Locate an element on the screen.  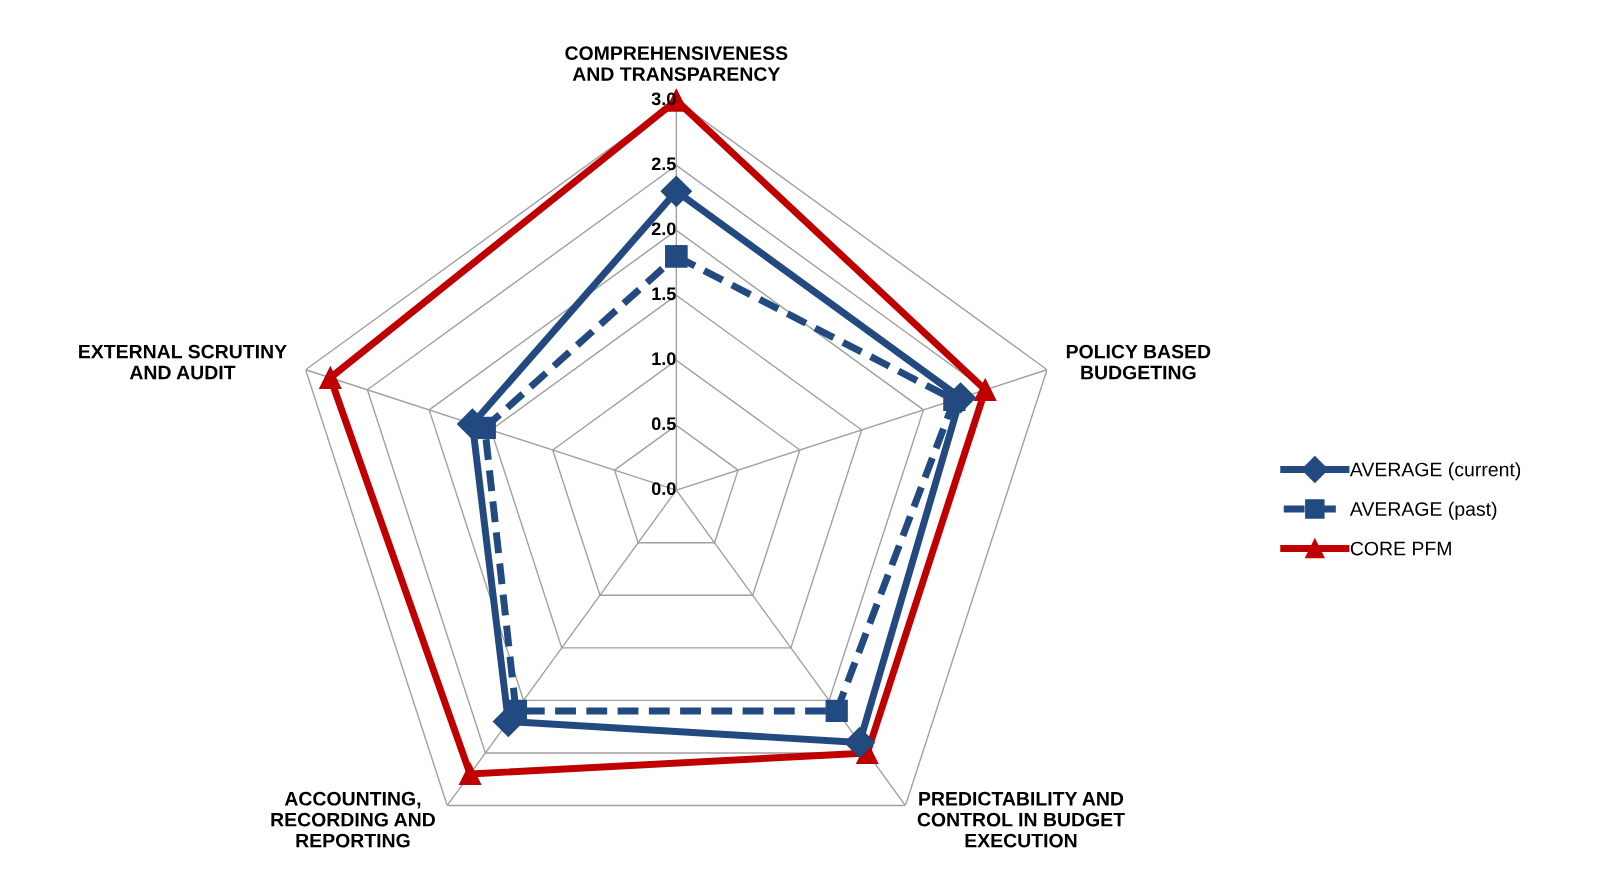
y-tick-label: 0.0 is located at coordinates (663, 489).